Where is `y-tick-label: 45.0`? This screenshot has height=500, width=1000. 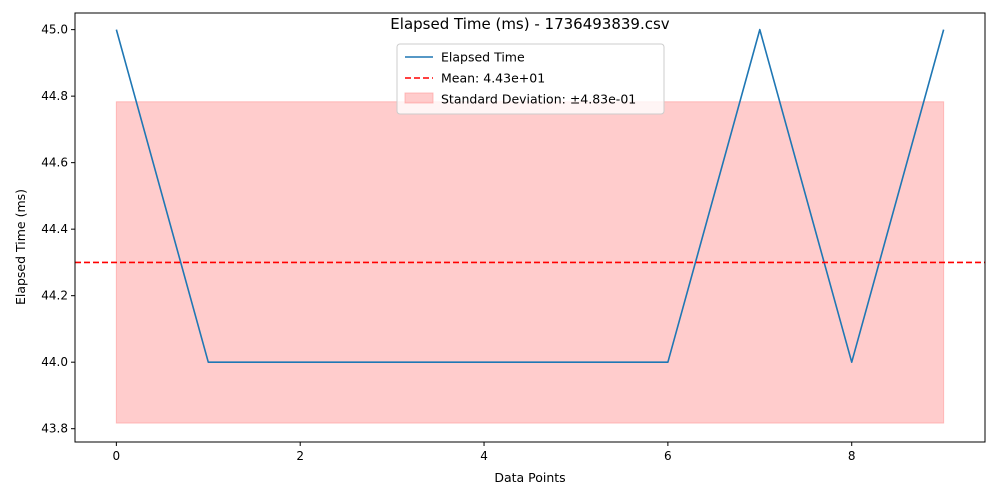 y-tick-label: 45.0 is located at coordinates (54, 30).